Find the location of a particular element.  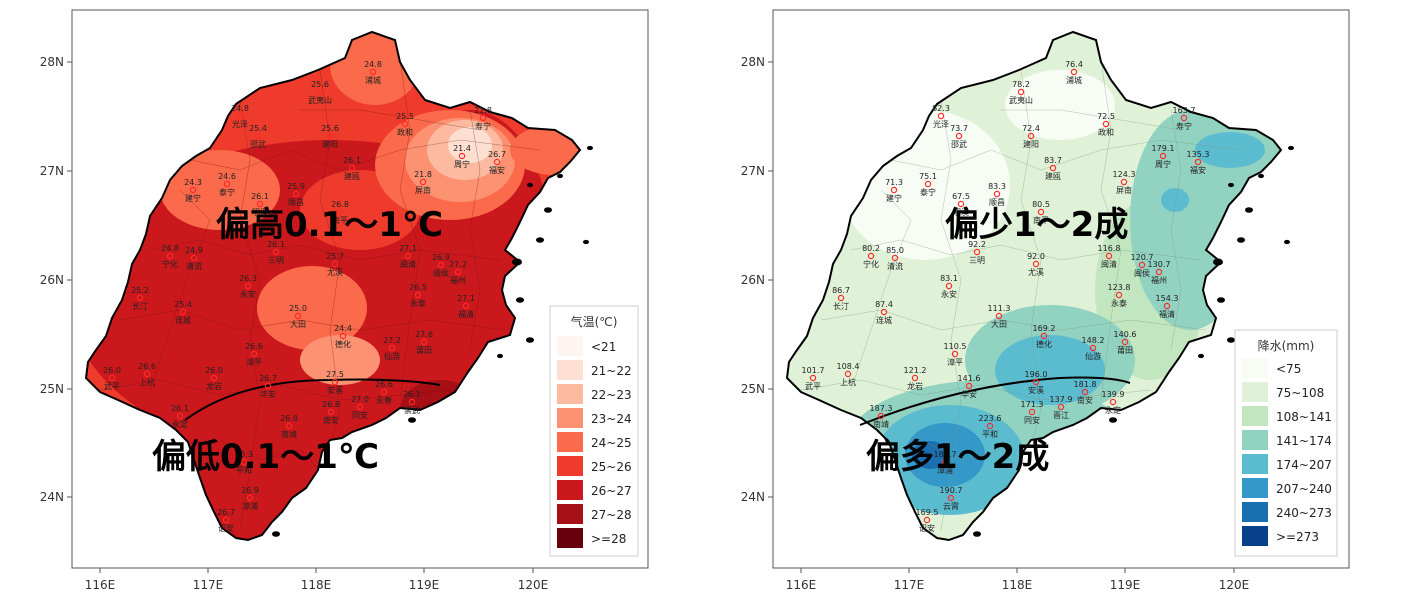

station-value: 71.3 is located at coordinates (894, 182).